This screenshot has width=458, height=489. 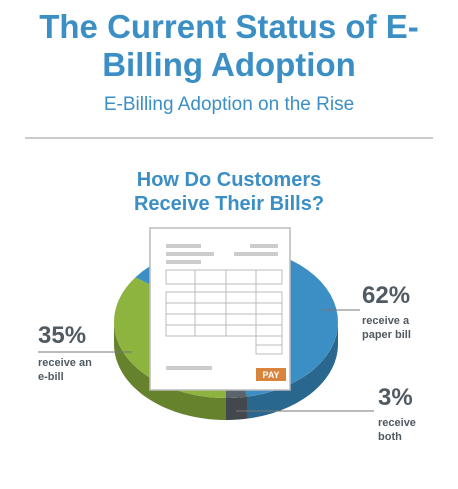 What do you see at coordinates (65, 370) in the screenshot?
I see `category-label: receive an e-bill` at bounding box center [65, 370].